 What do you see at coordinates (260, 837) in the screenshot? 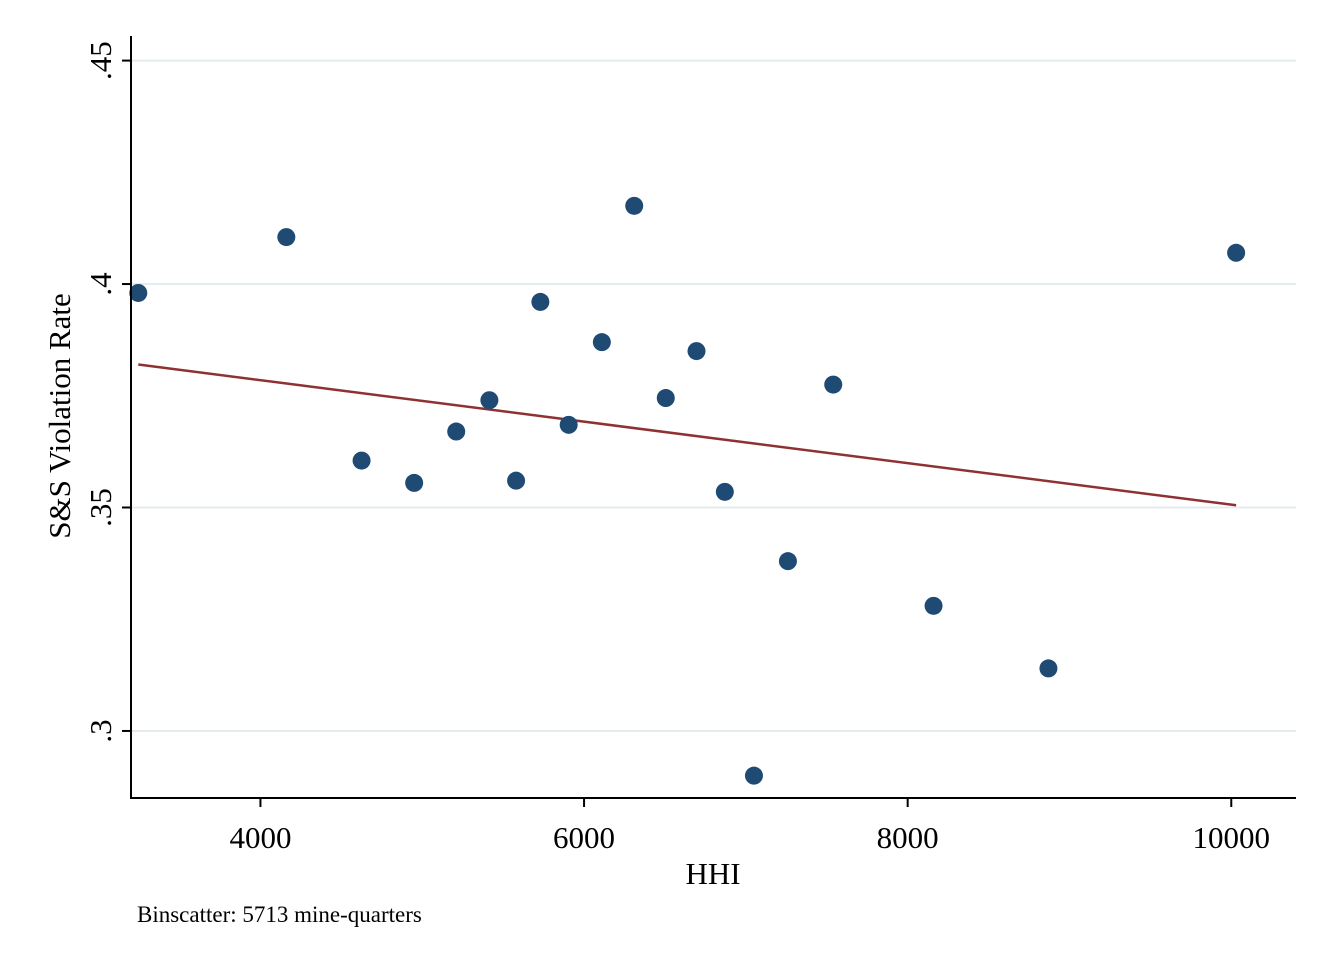
I see `x-tick-label-0: 4000` at bounding box center [260, 837].